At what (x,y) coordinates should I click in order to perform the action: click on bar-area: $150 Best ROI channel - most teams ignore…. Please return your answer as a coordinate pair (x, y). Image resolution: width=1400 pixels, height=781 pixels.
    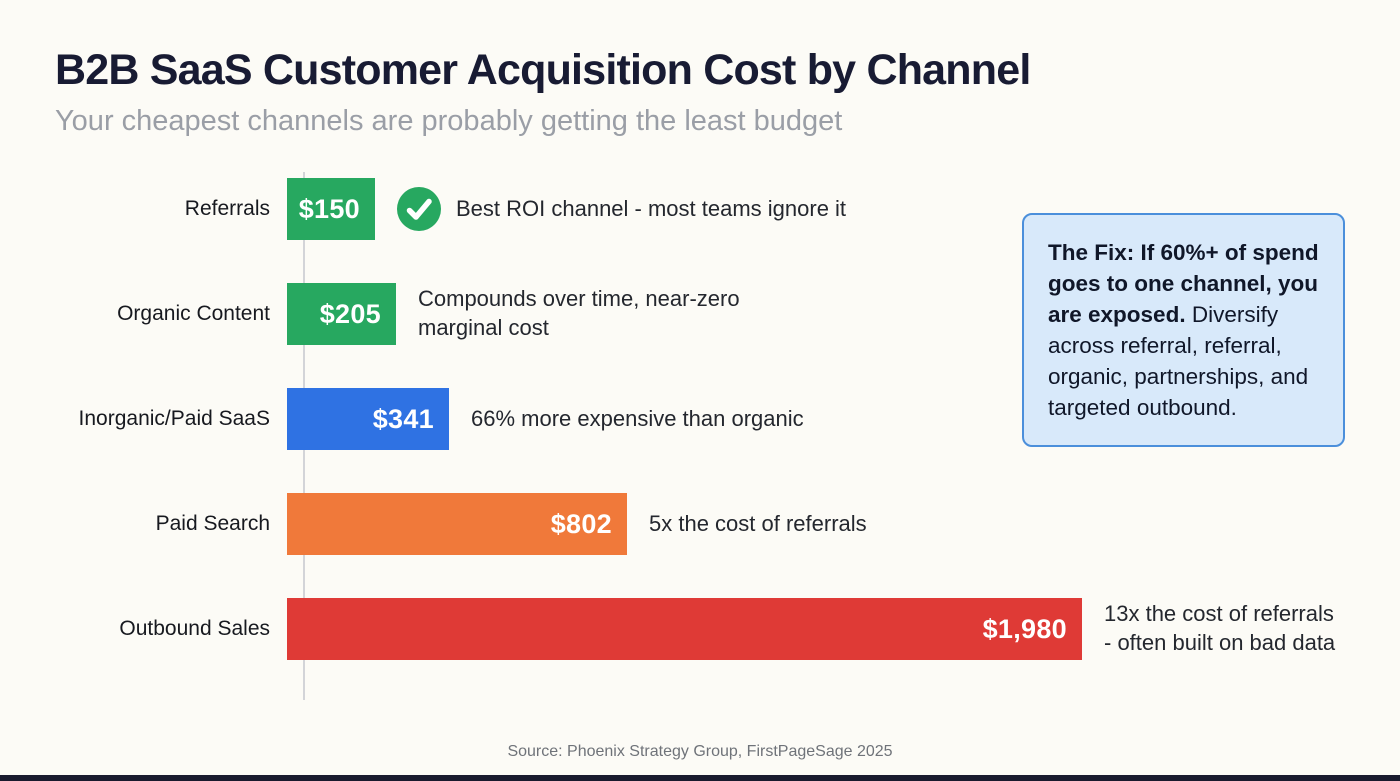
    Looking at the image, I should click on (566, 209).